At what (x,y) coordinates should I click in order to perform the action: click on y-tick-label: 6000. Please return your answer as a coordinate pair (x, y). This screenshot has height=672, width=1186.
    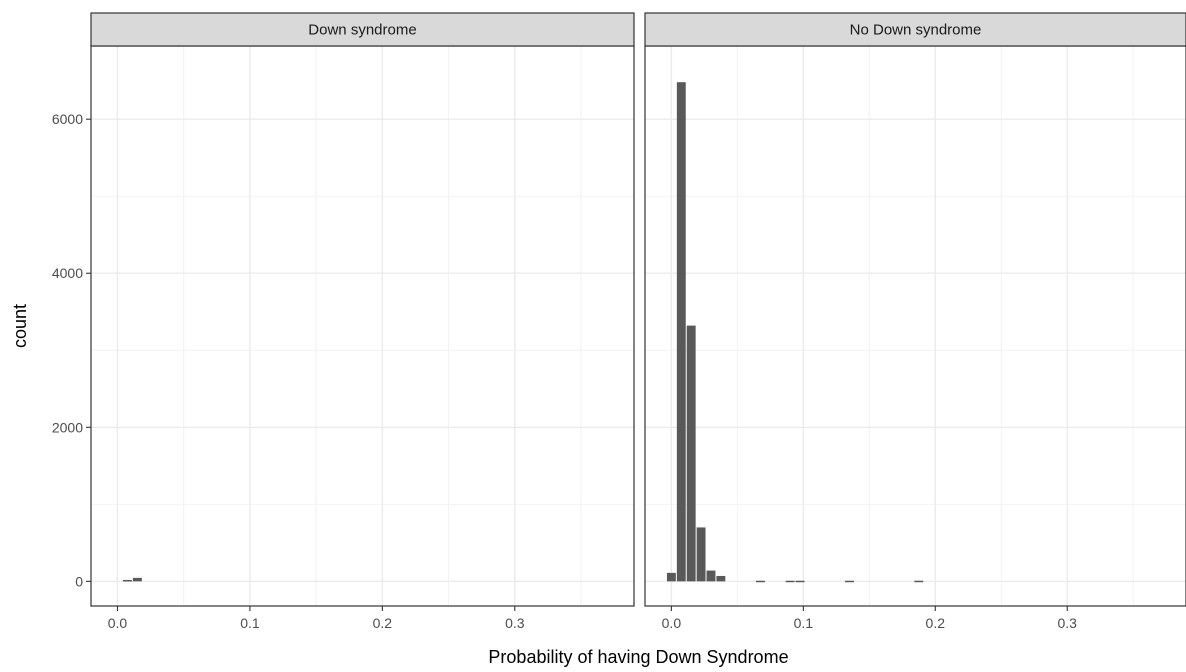
    Looking at the image, I should click on (67, 119).